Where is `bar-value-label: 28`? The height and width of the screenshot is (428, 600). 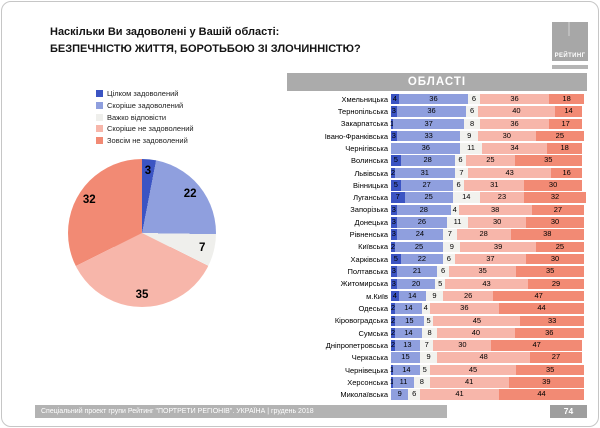
bar-value-label: 28 is located at coordinates (427, 160).